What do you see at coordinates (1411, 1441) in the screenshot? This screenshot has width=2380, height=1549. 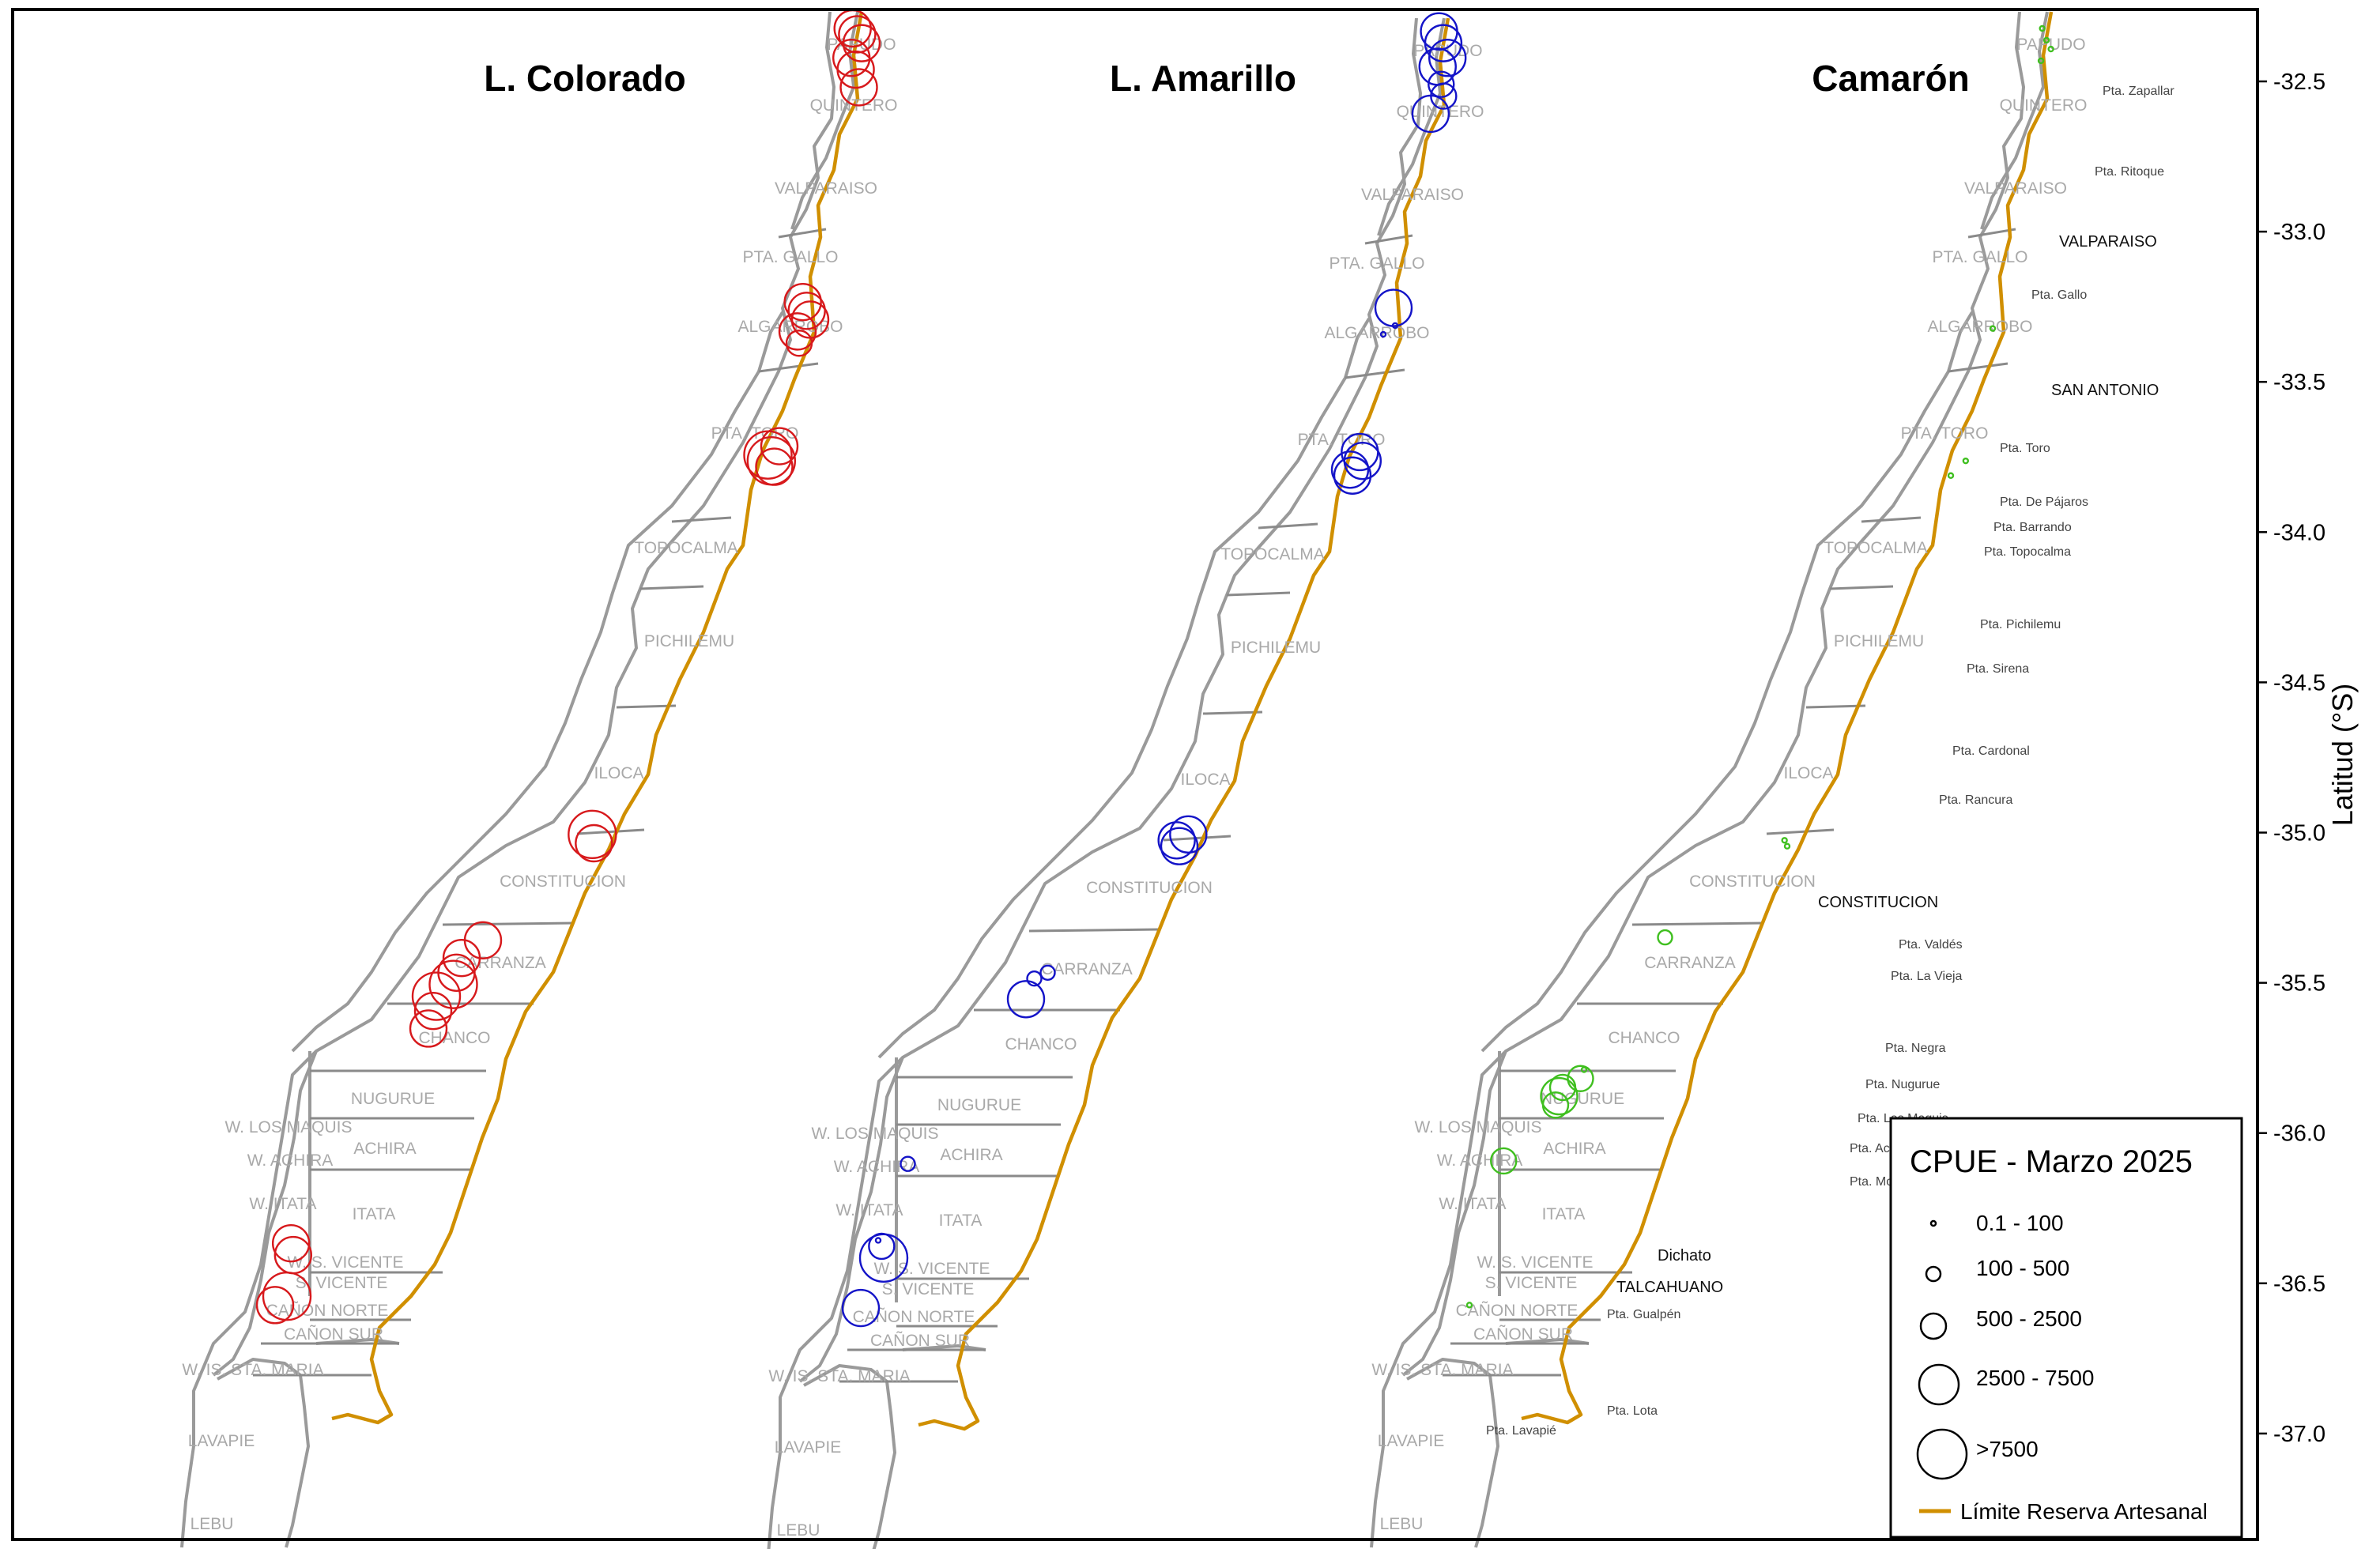 I see `zone-label: LAVAPIE` at bounding box center [1411, 1441].